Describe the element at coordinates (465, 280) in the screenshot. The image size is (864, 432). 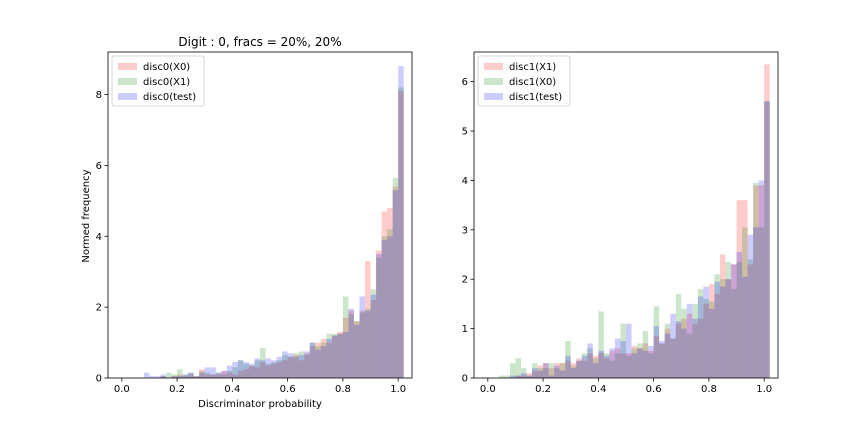
I see `y-tick-label: 2` at that location.